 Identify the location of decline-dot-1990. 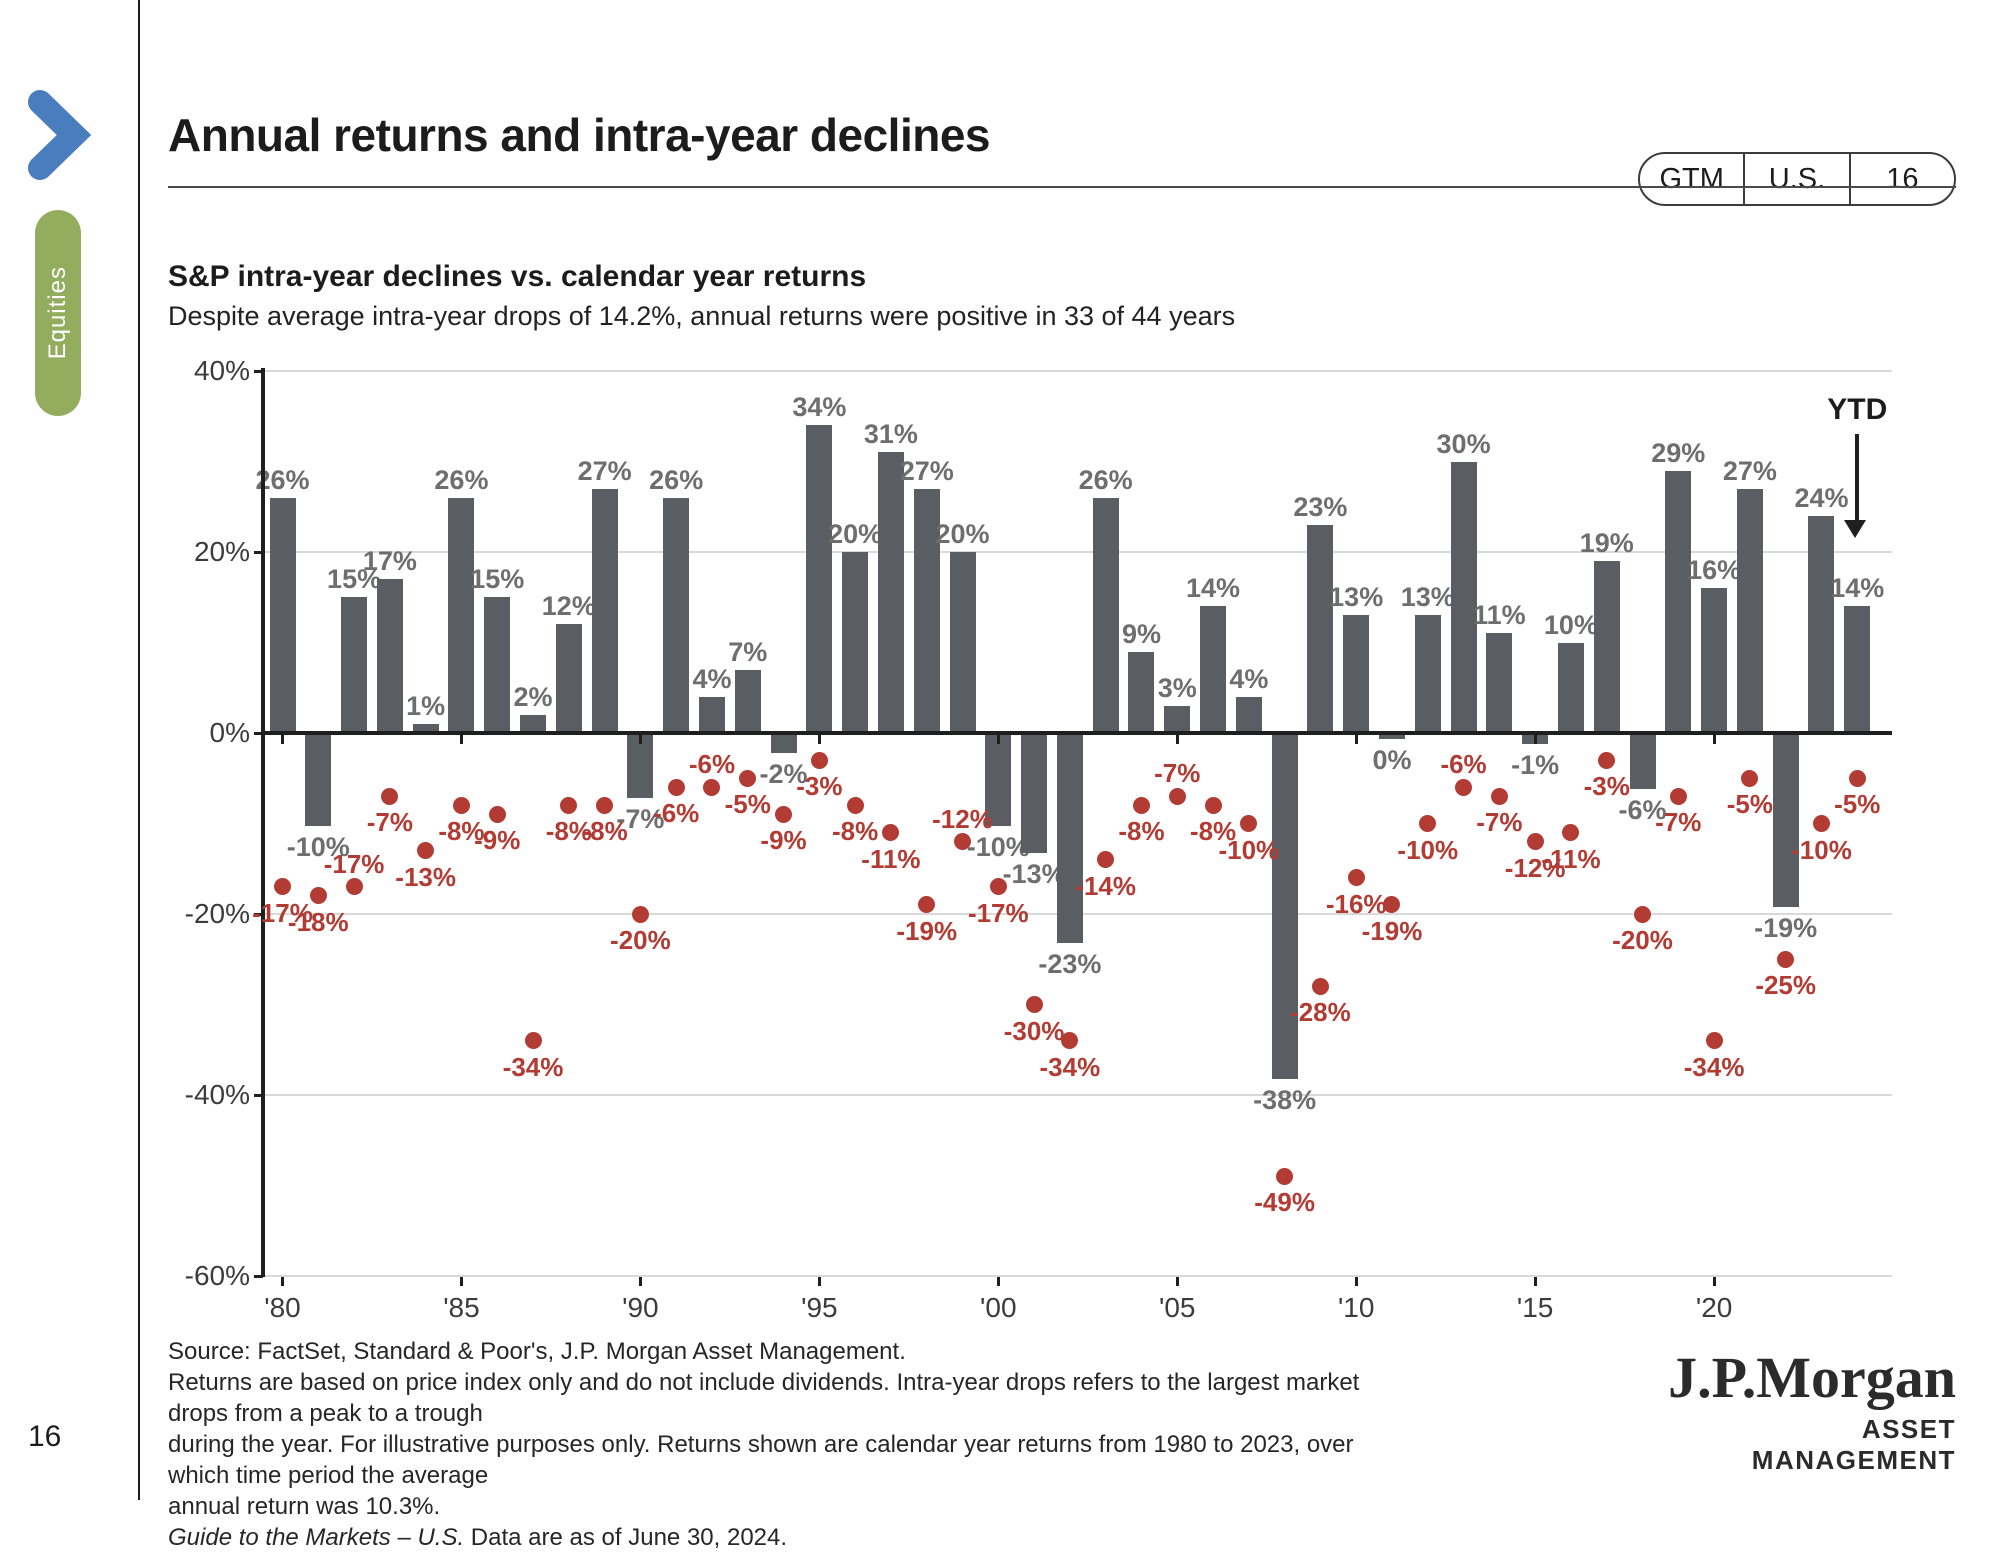
(640, 914).